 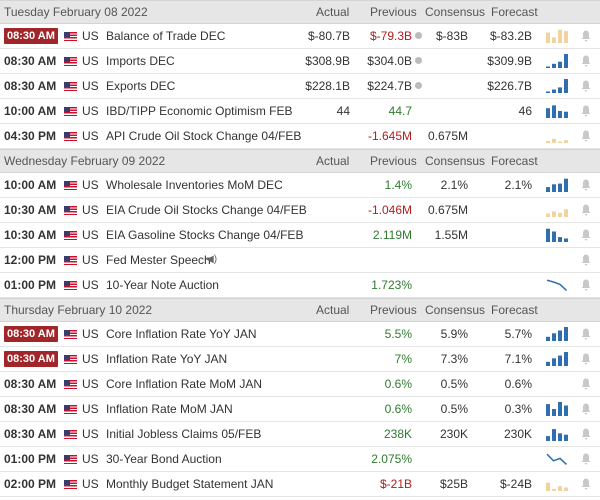 What do you see at coordinates (167, 359) in the screenshot?
I see `event-name: Inflation Rate YoY JAN` at bounding box center [167, 359].